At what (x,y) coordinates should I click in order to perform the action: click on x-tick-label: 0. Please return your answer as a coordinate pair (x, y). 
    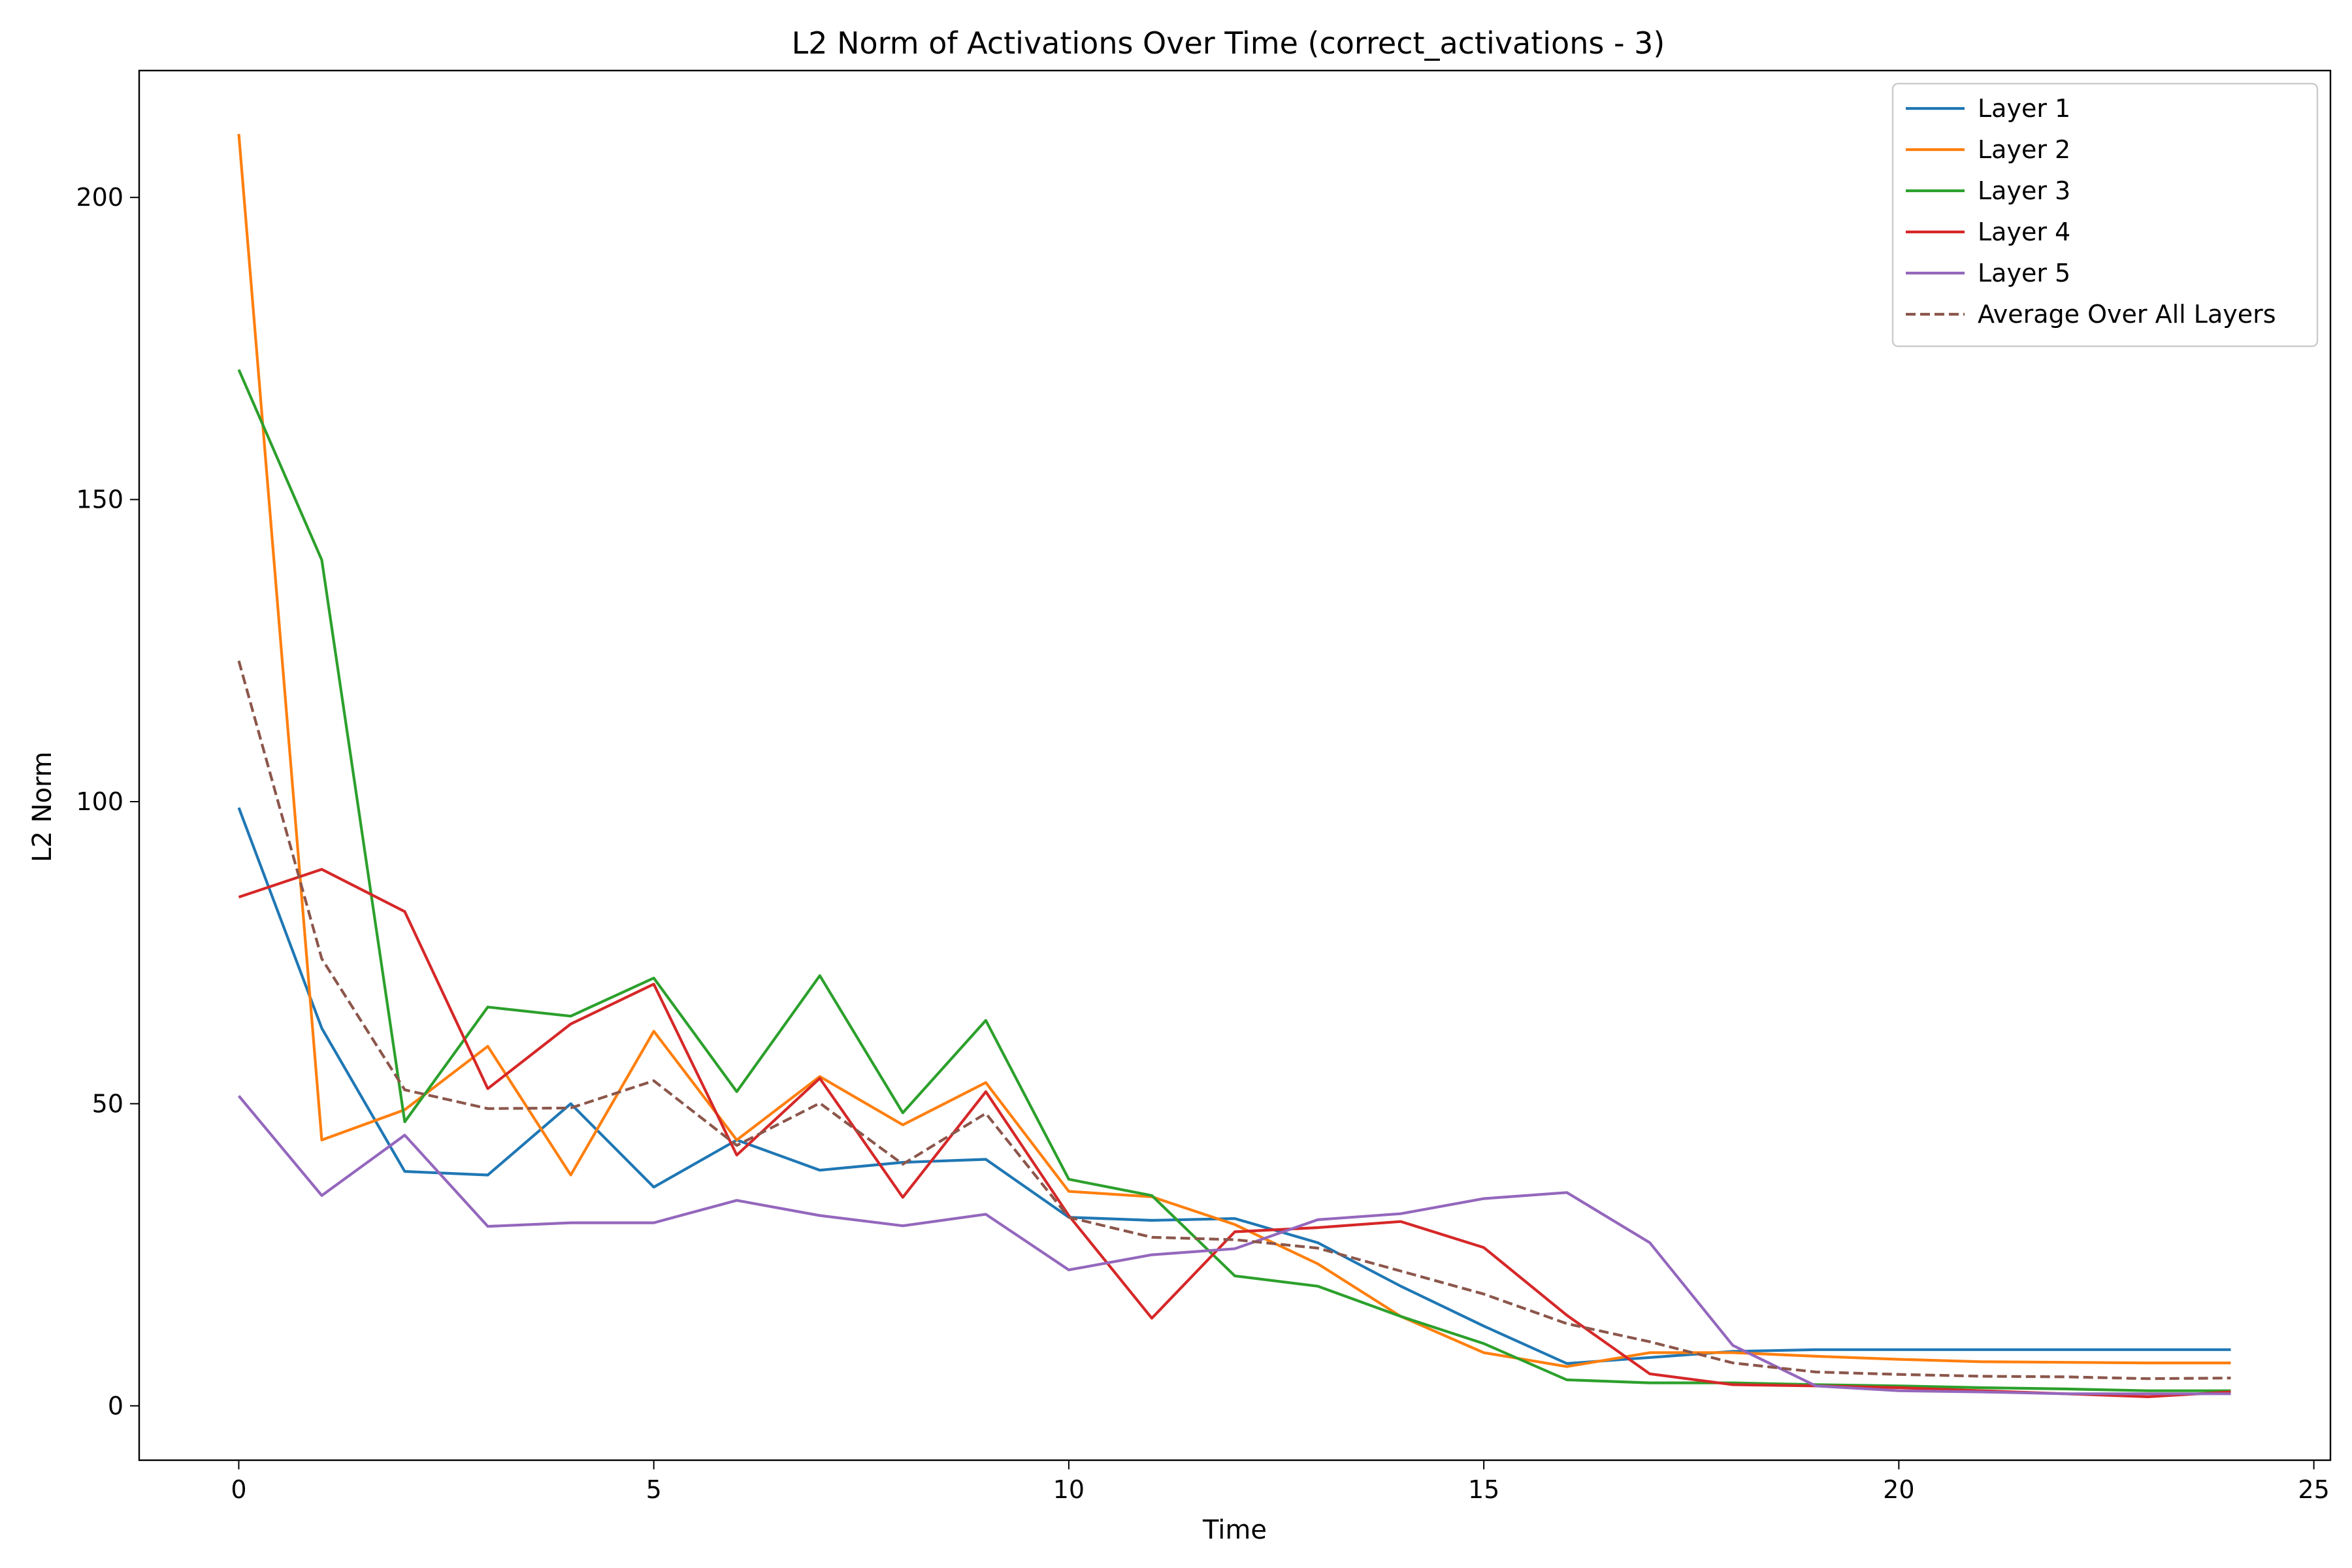
    Looking at the image, I should click on (238, 1489).